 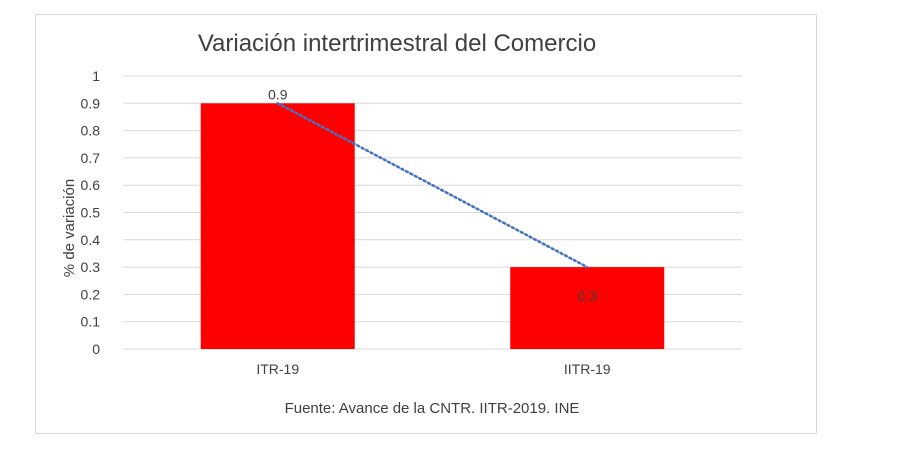 What do you see at coordinates (397, 43) in the screenshot?
I see `chart-title: Variación intertrimestral del Comercio` at bounding box center [397, 43].